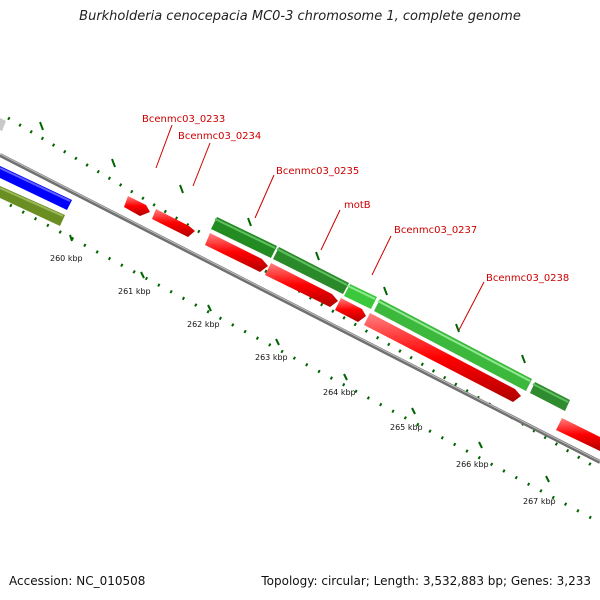 The image size is (600, 600). I want to click on accession-label: Accession: NC_010508, so click(77, 581).